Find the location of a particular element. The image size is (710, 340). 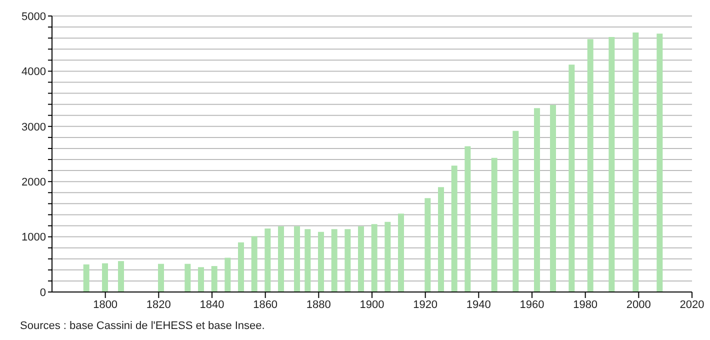

y-tick-label: 2000 is located at coordinates (34, 182).